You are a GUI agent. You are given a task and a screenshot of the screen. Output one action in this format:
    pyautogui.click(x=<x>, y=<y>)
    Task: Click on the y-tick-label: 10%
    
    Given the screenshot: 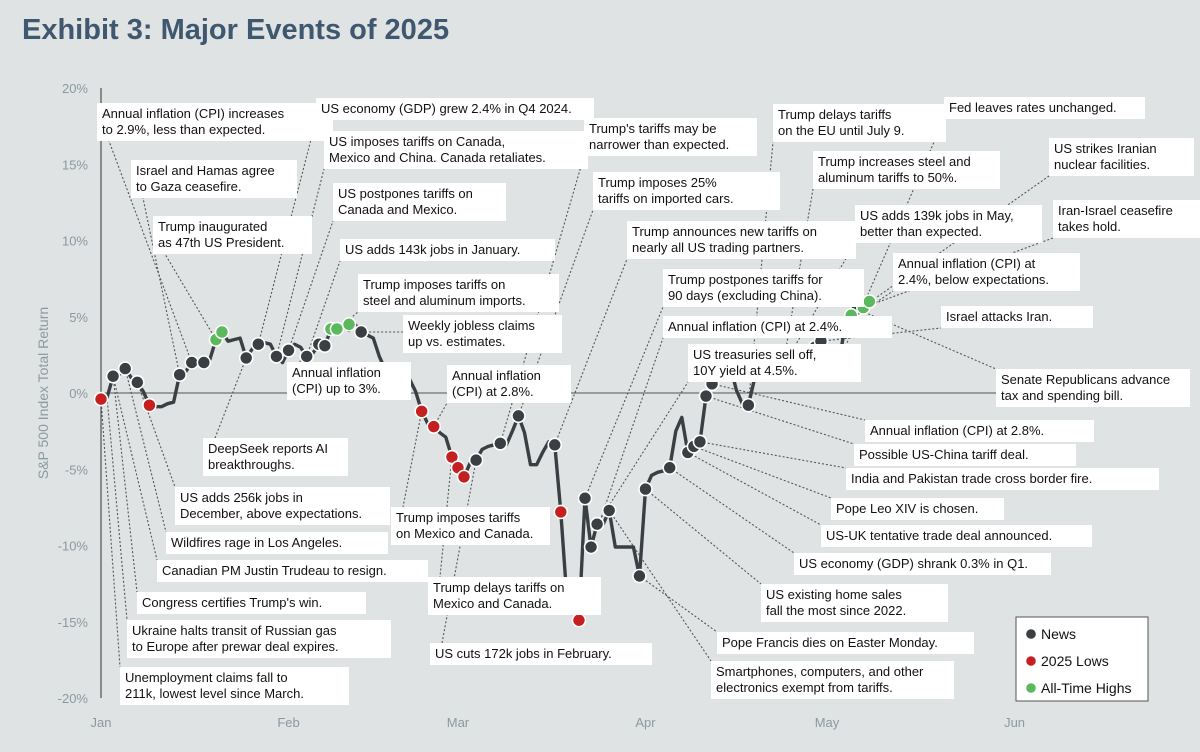 What is the action you would take?
    pyautogui.click(x=75, y=241)
    